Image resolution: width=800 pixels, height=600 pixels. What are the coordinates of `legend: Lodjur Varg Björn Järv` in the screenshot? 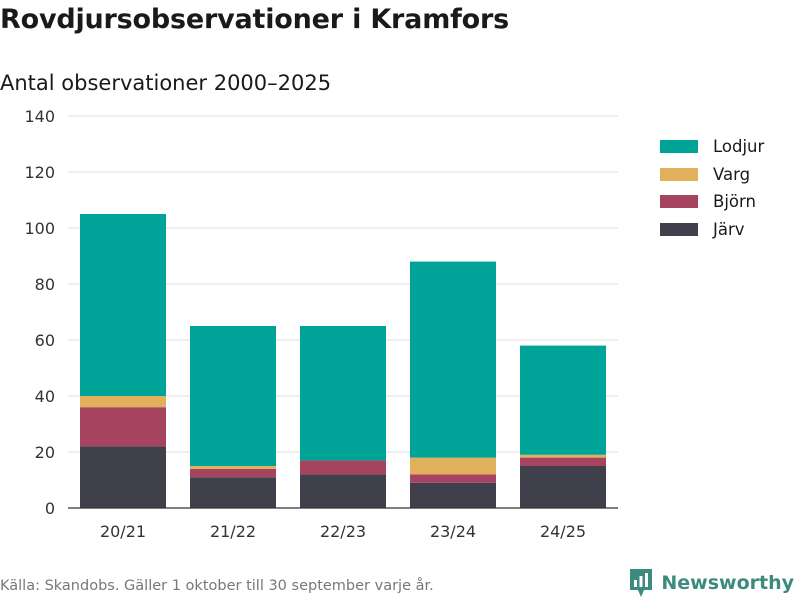 It's located at (712, 188).